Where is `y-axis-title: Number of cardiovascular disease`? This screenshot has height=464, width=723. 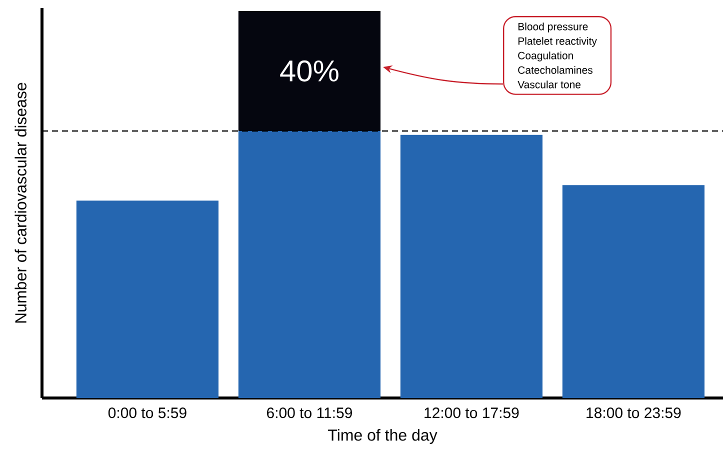 y-axis-title: Number of cardiovascular disease is located at coordinates (20, 202).